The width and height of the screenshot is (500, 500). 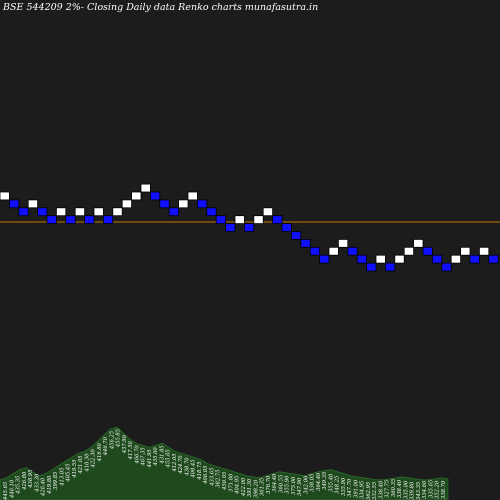 I want to click on price-label: 419.55, so click(x=75, y=469).